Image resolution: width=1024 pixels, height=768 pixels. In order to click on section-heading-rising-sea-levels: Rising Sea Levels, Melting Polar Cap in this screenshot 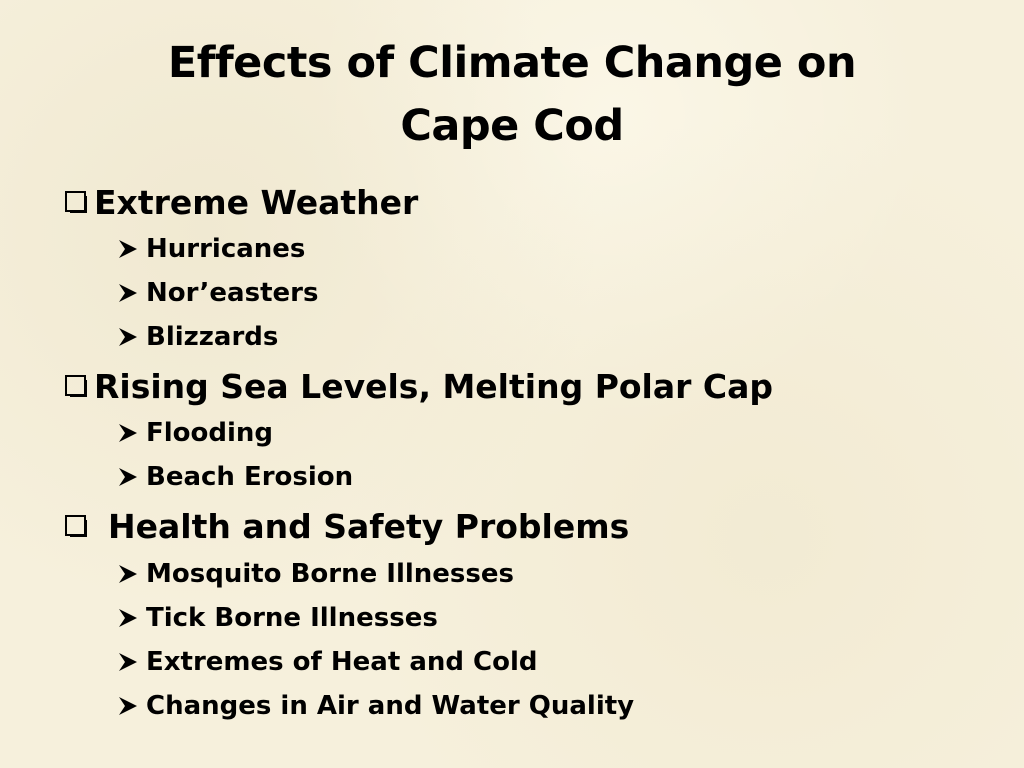, I will do `click(418, 386)`.